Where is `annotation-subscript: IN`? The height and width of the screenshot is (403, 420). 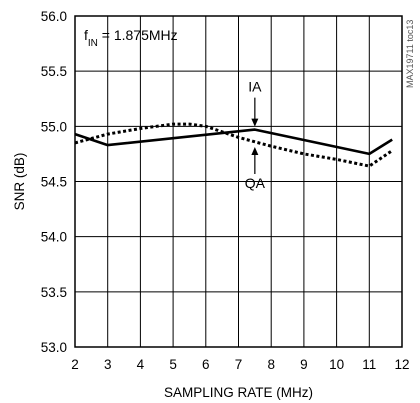
annotation-subscript: IN is located at coordinates (93, 43).